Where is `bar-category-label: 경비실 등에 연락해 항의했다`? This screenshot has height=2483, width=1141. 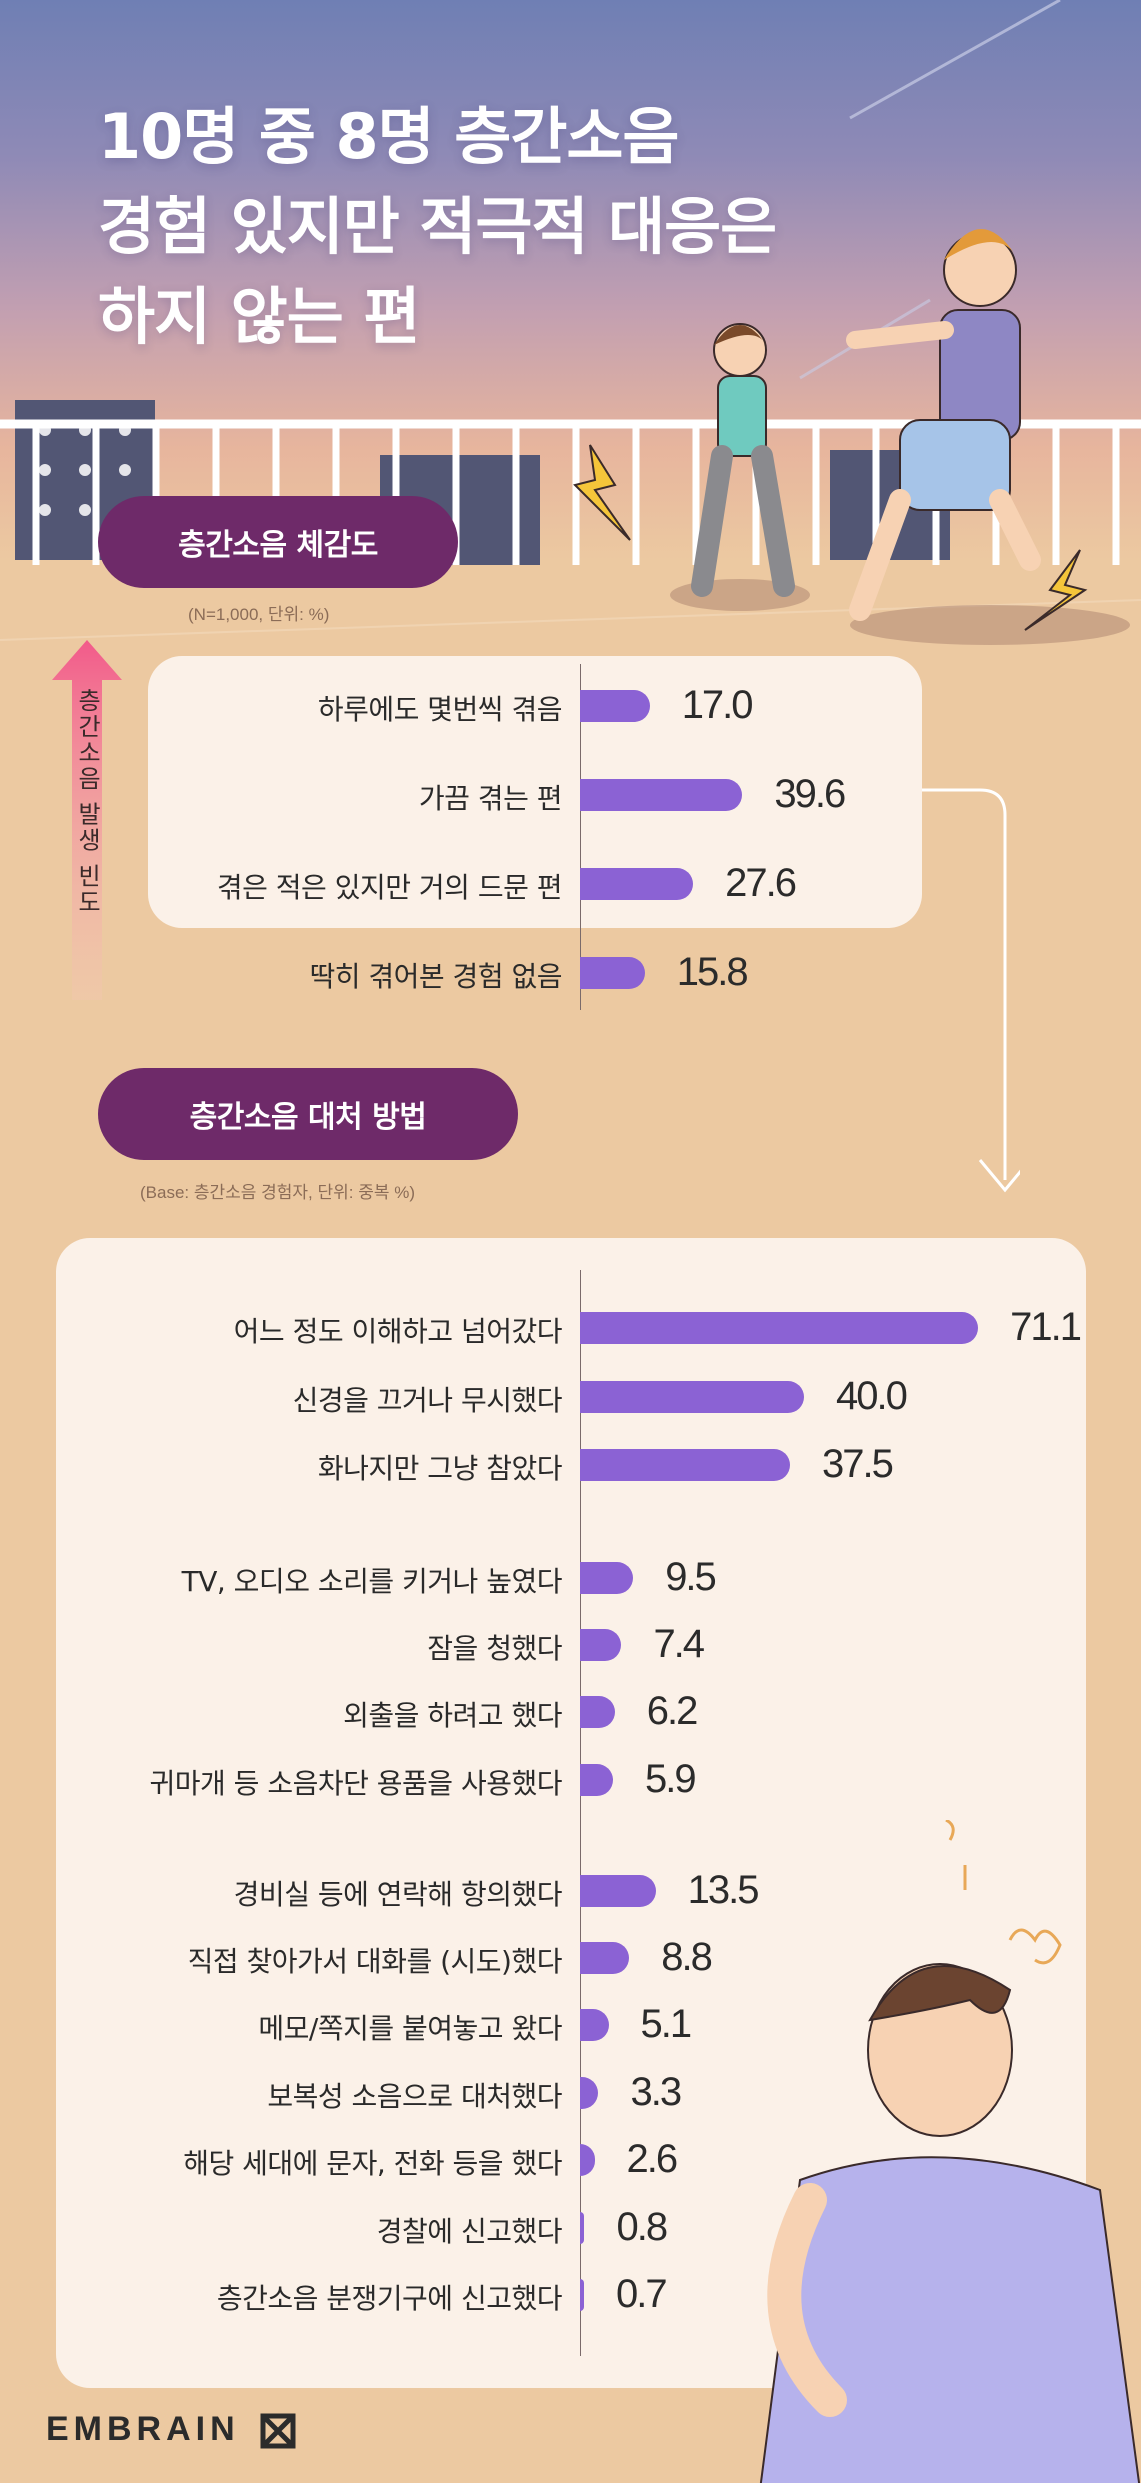
bar-category-label: 경비실 등에 연락해 항의했다 is located at coordinates (398, 1894).